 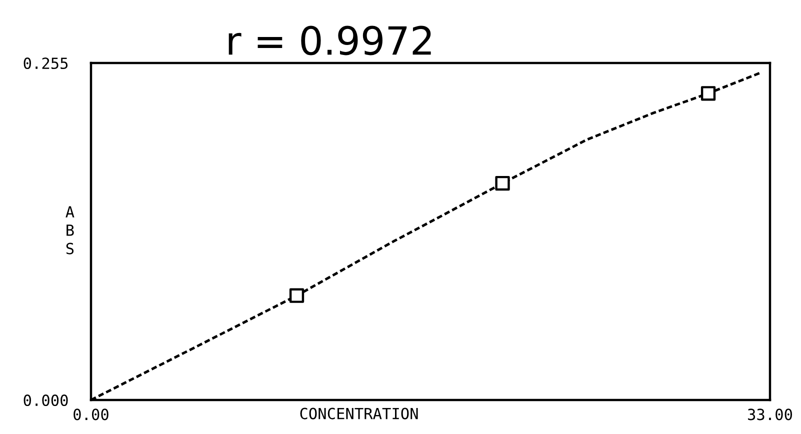 I want to click on chart-title: r = 0.9972, so click(x=329, y=41).